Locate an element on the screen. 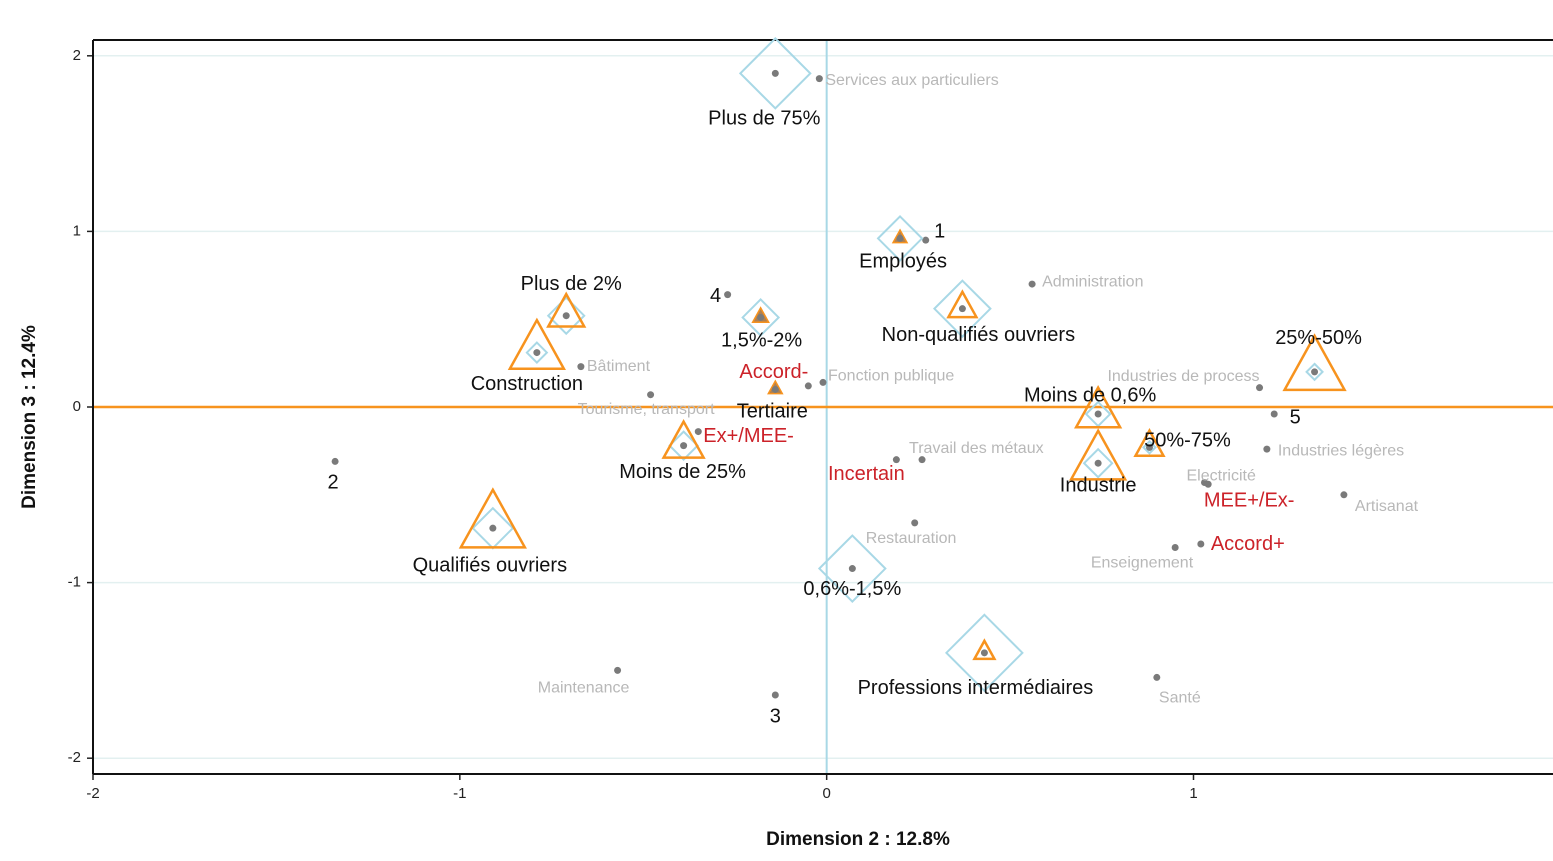 The image size is (1553, 861). point-label: Plus de 75% is located at coordinates (764, 119).